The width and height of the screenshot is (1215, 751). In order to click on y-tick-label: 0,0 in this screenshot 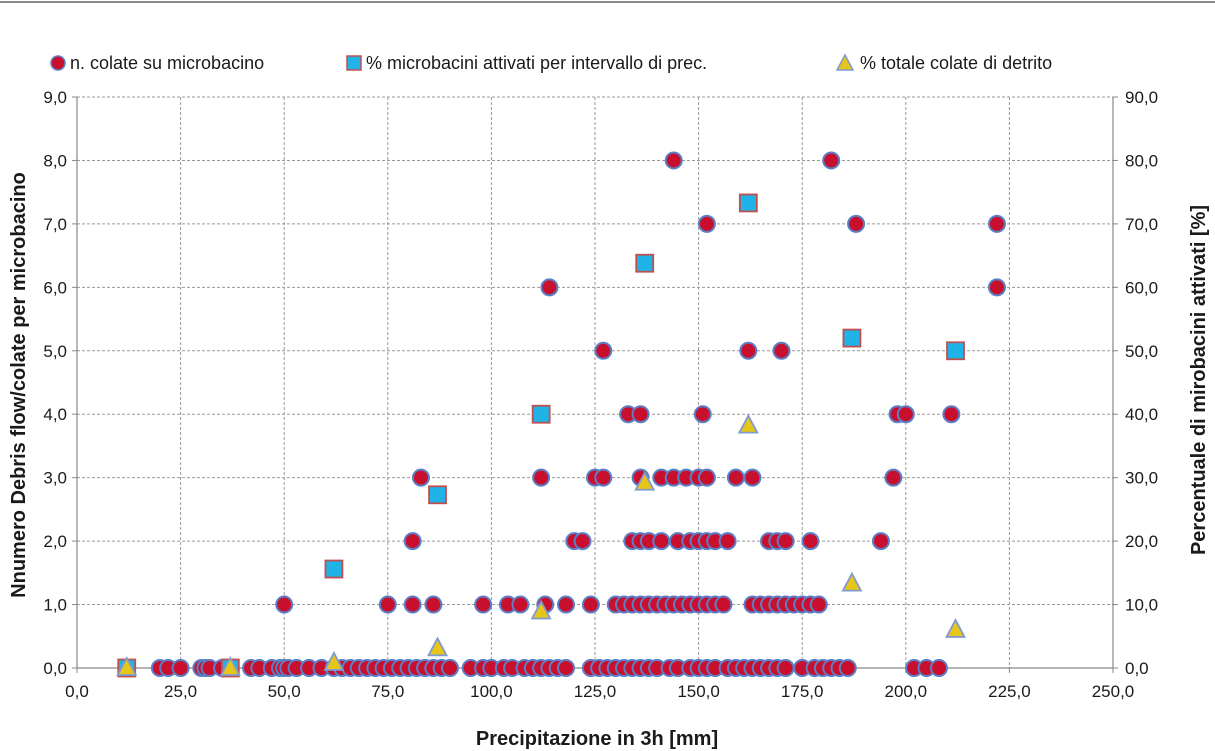, I will do `click(55, 668)`.